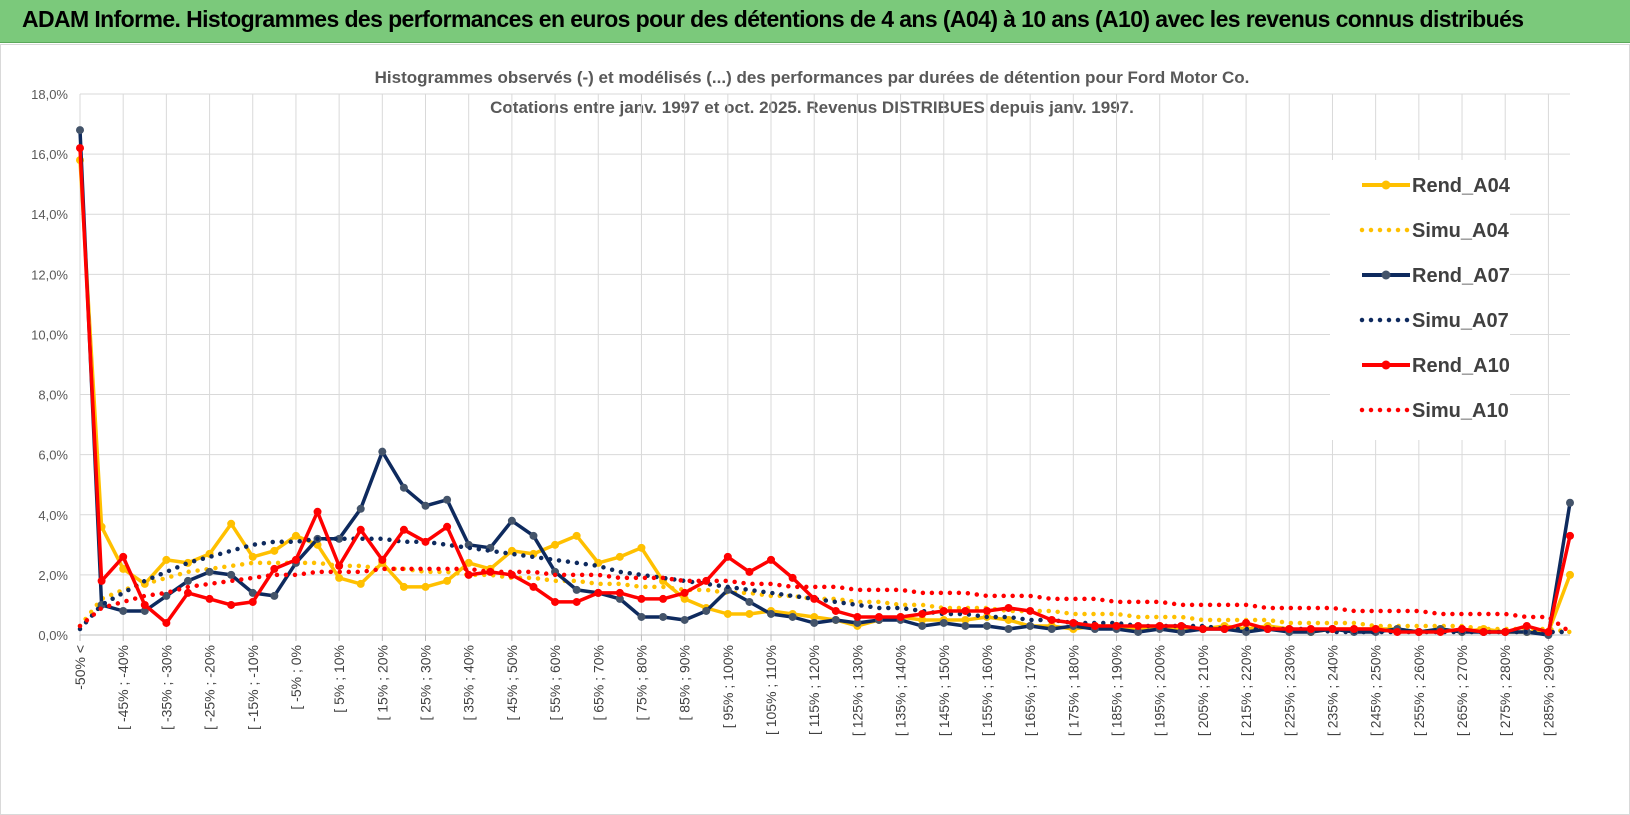 The width and height of the screenshot is (1630, 815). Describe the element at coordinates (339, 679) in the screenshot. I see `x-tick-label: [ 5% ; 10%` at that location.